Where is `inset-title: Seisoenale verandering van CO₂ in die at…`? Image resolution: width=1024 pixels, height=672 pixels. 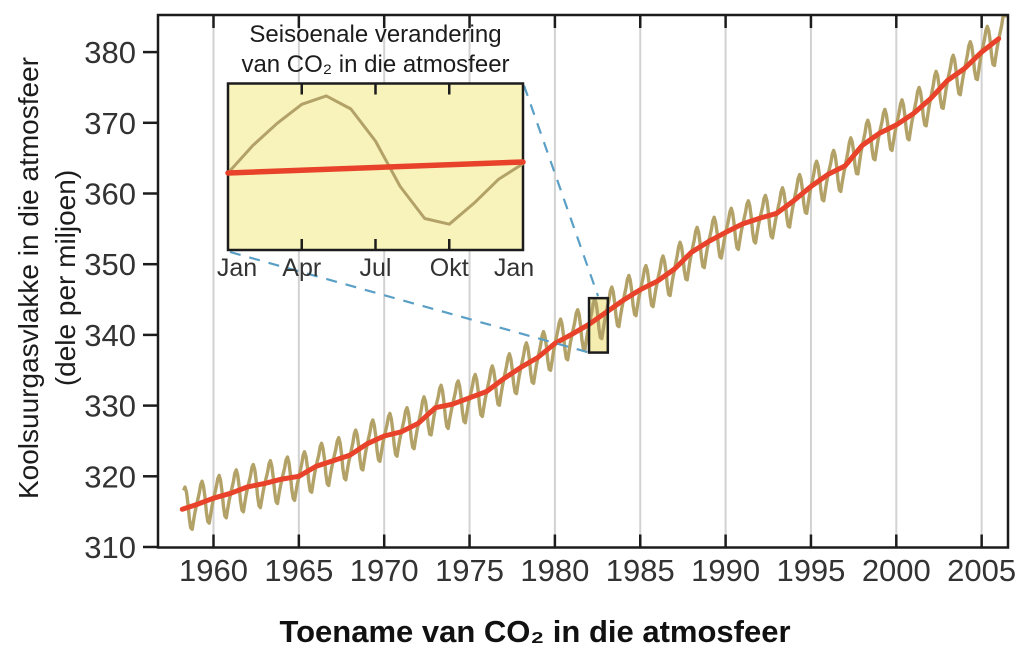 inset-title: Seisoenale verandering van CO₂ in die at… is located at coordinates (375, 50).